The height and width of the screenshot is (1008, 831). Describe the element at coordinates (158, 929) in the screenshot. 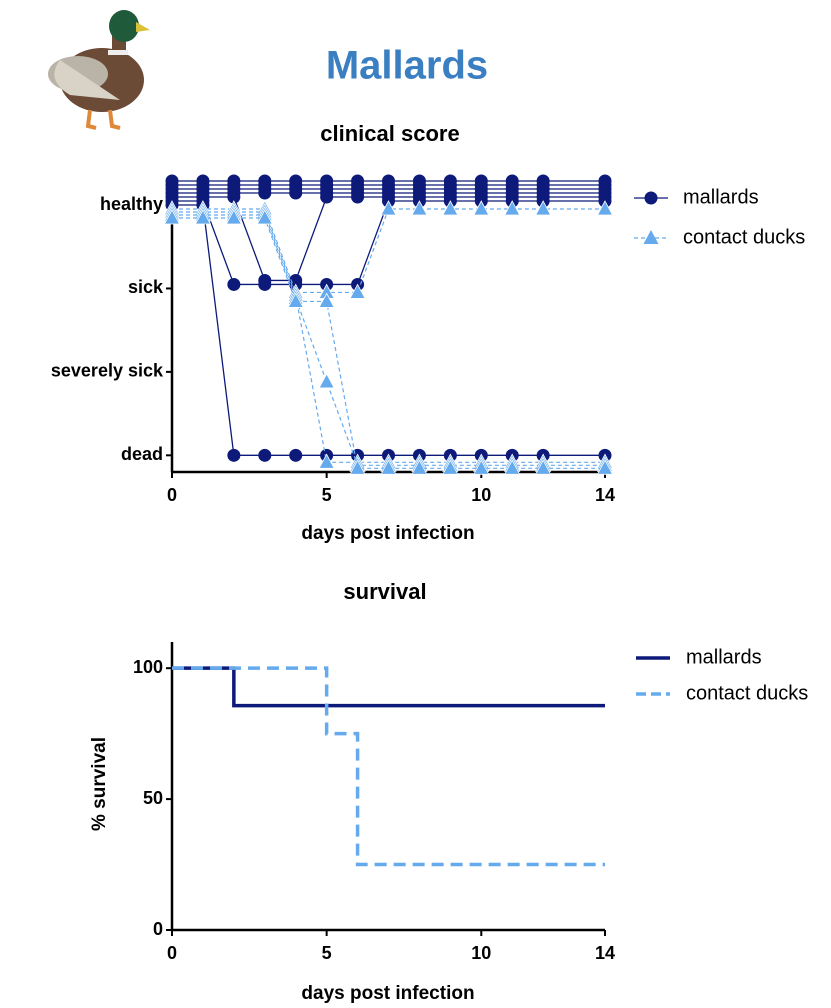

I see `y-tick-label: 0` at that location.